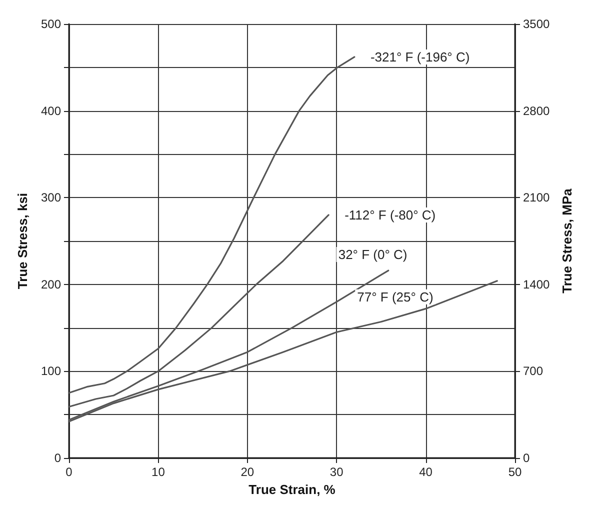 The image size is (593, 512). I want to click on x-axis-title: True Strain, %, so click(292, 489).